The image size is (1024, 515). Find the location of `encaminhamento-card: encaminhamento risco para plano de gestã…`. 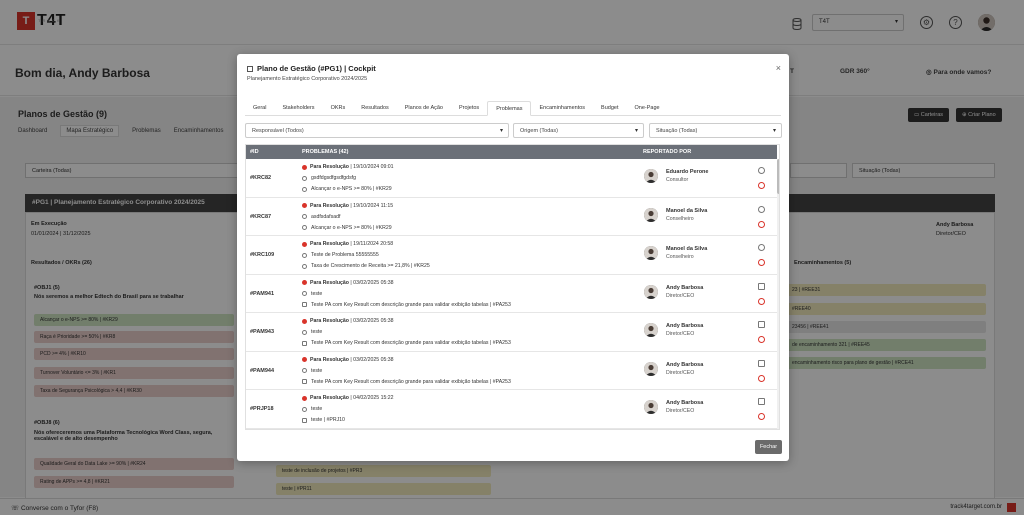

encaminhamento-card: encaminhamento risco para plano de gestã… is located at coordinates (886, 363).